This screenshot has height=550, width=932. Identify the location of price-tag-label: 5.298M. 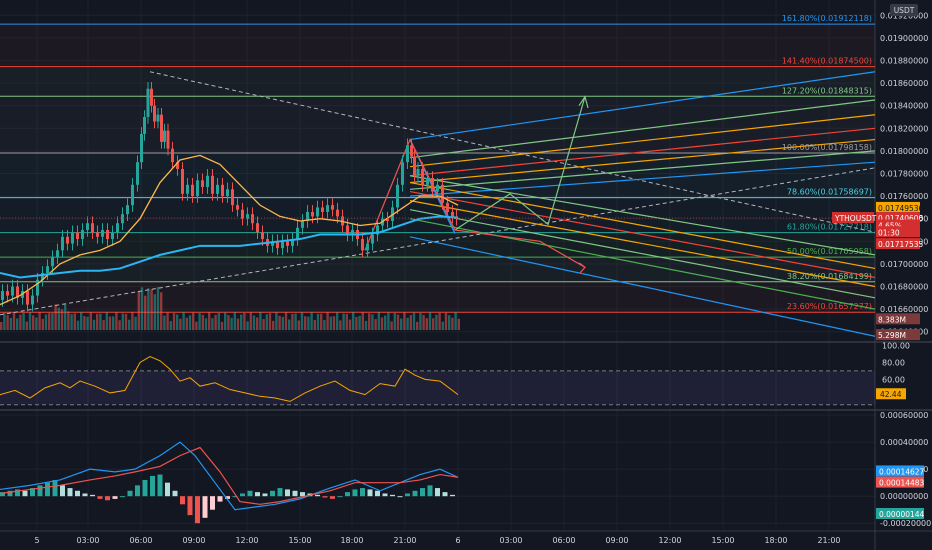
(892, 335).